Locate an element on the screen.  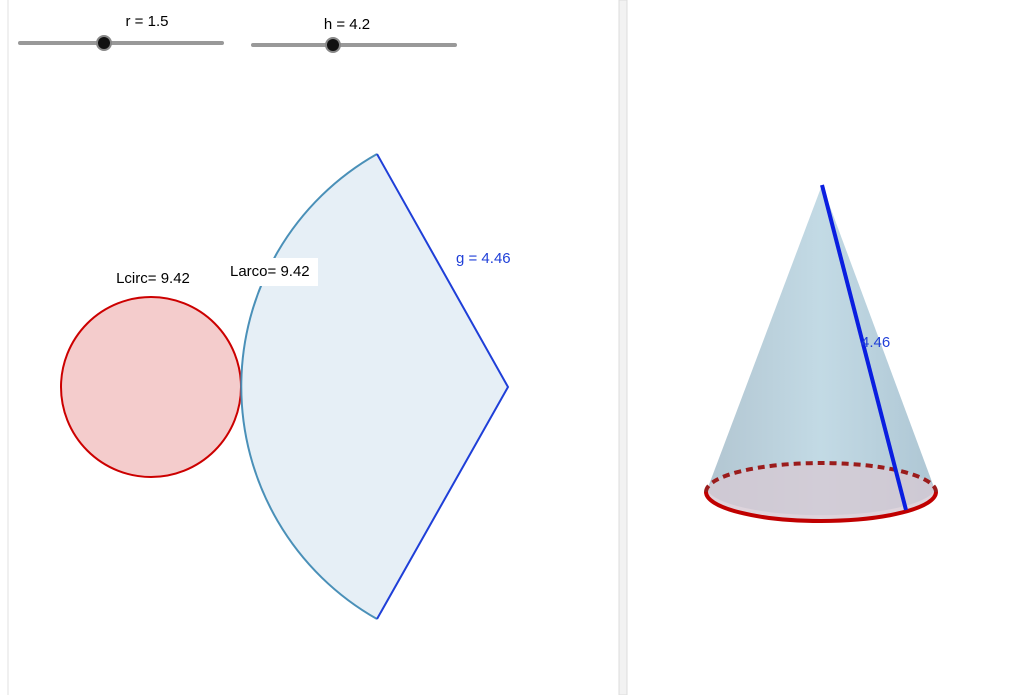
circle-label: Lcirc= 9.42 is located at coordinates (153, 278).